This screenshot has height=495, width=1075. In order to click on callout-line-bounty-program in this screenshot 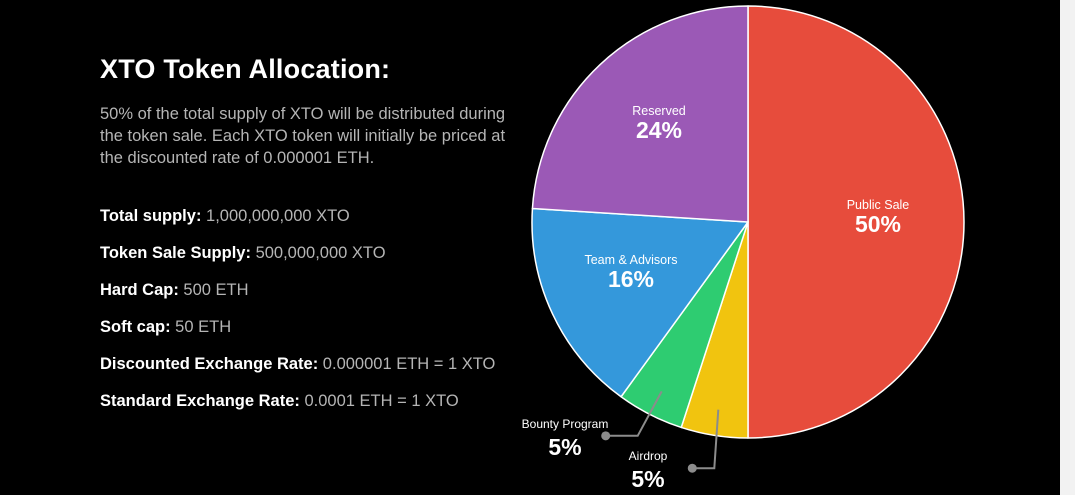, I will do `click(634, 413)`.